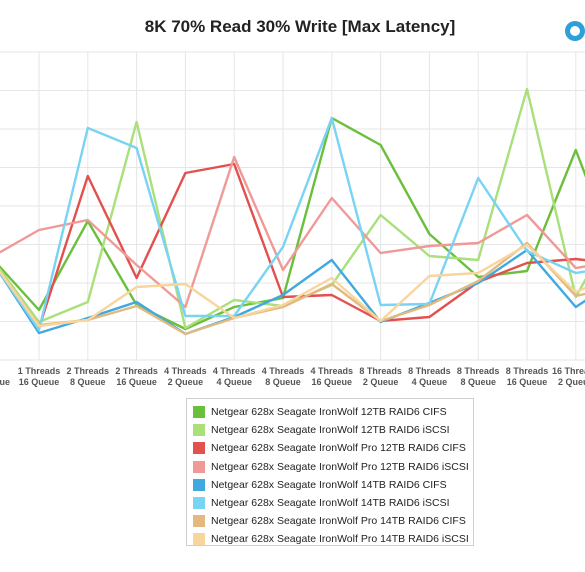  What do you see at coordinates (39, 371) in the screenshot?
I see `x-tick-label: 1 Threads` at bounding box center [39, 371].